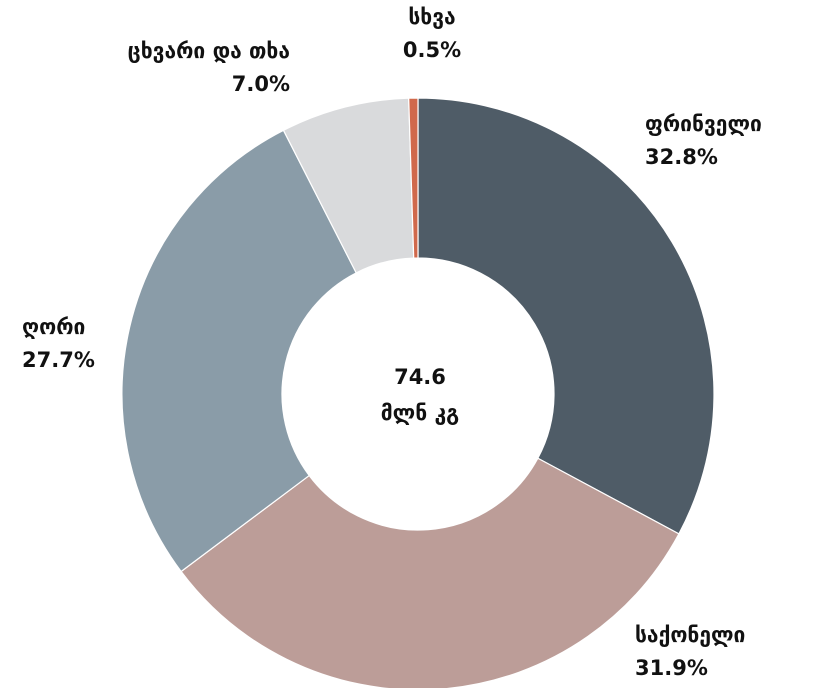 This screenshot has width=833, height=688. Describe the element at coordinates (690, 635) in the screenshot. I see `slice-label: საქონელი` at that location.